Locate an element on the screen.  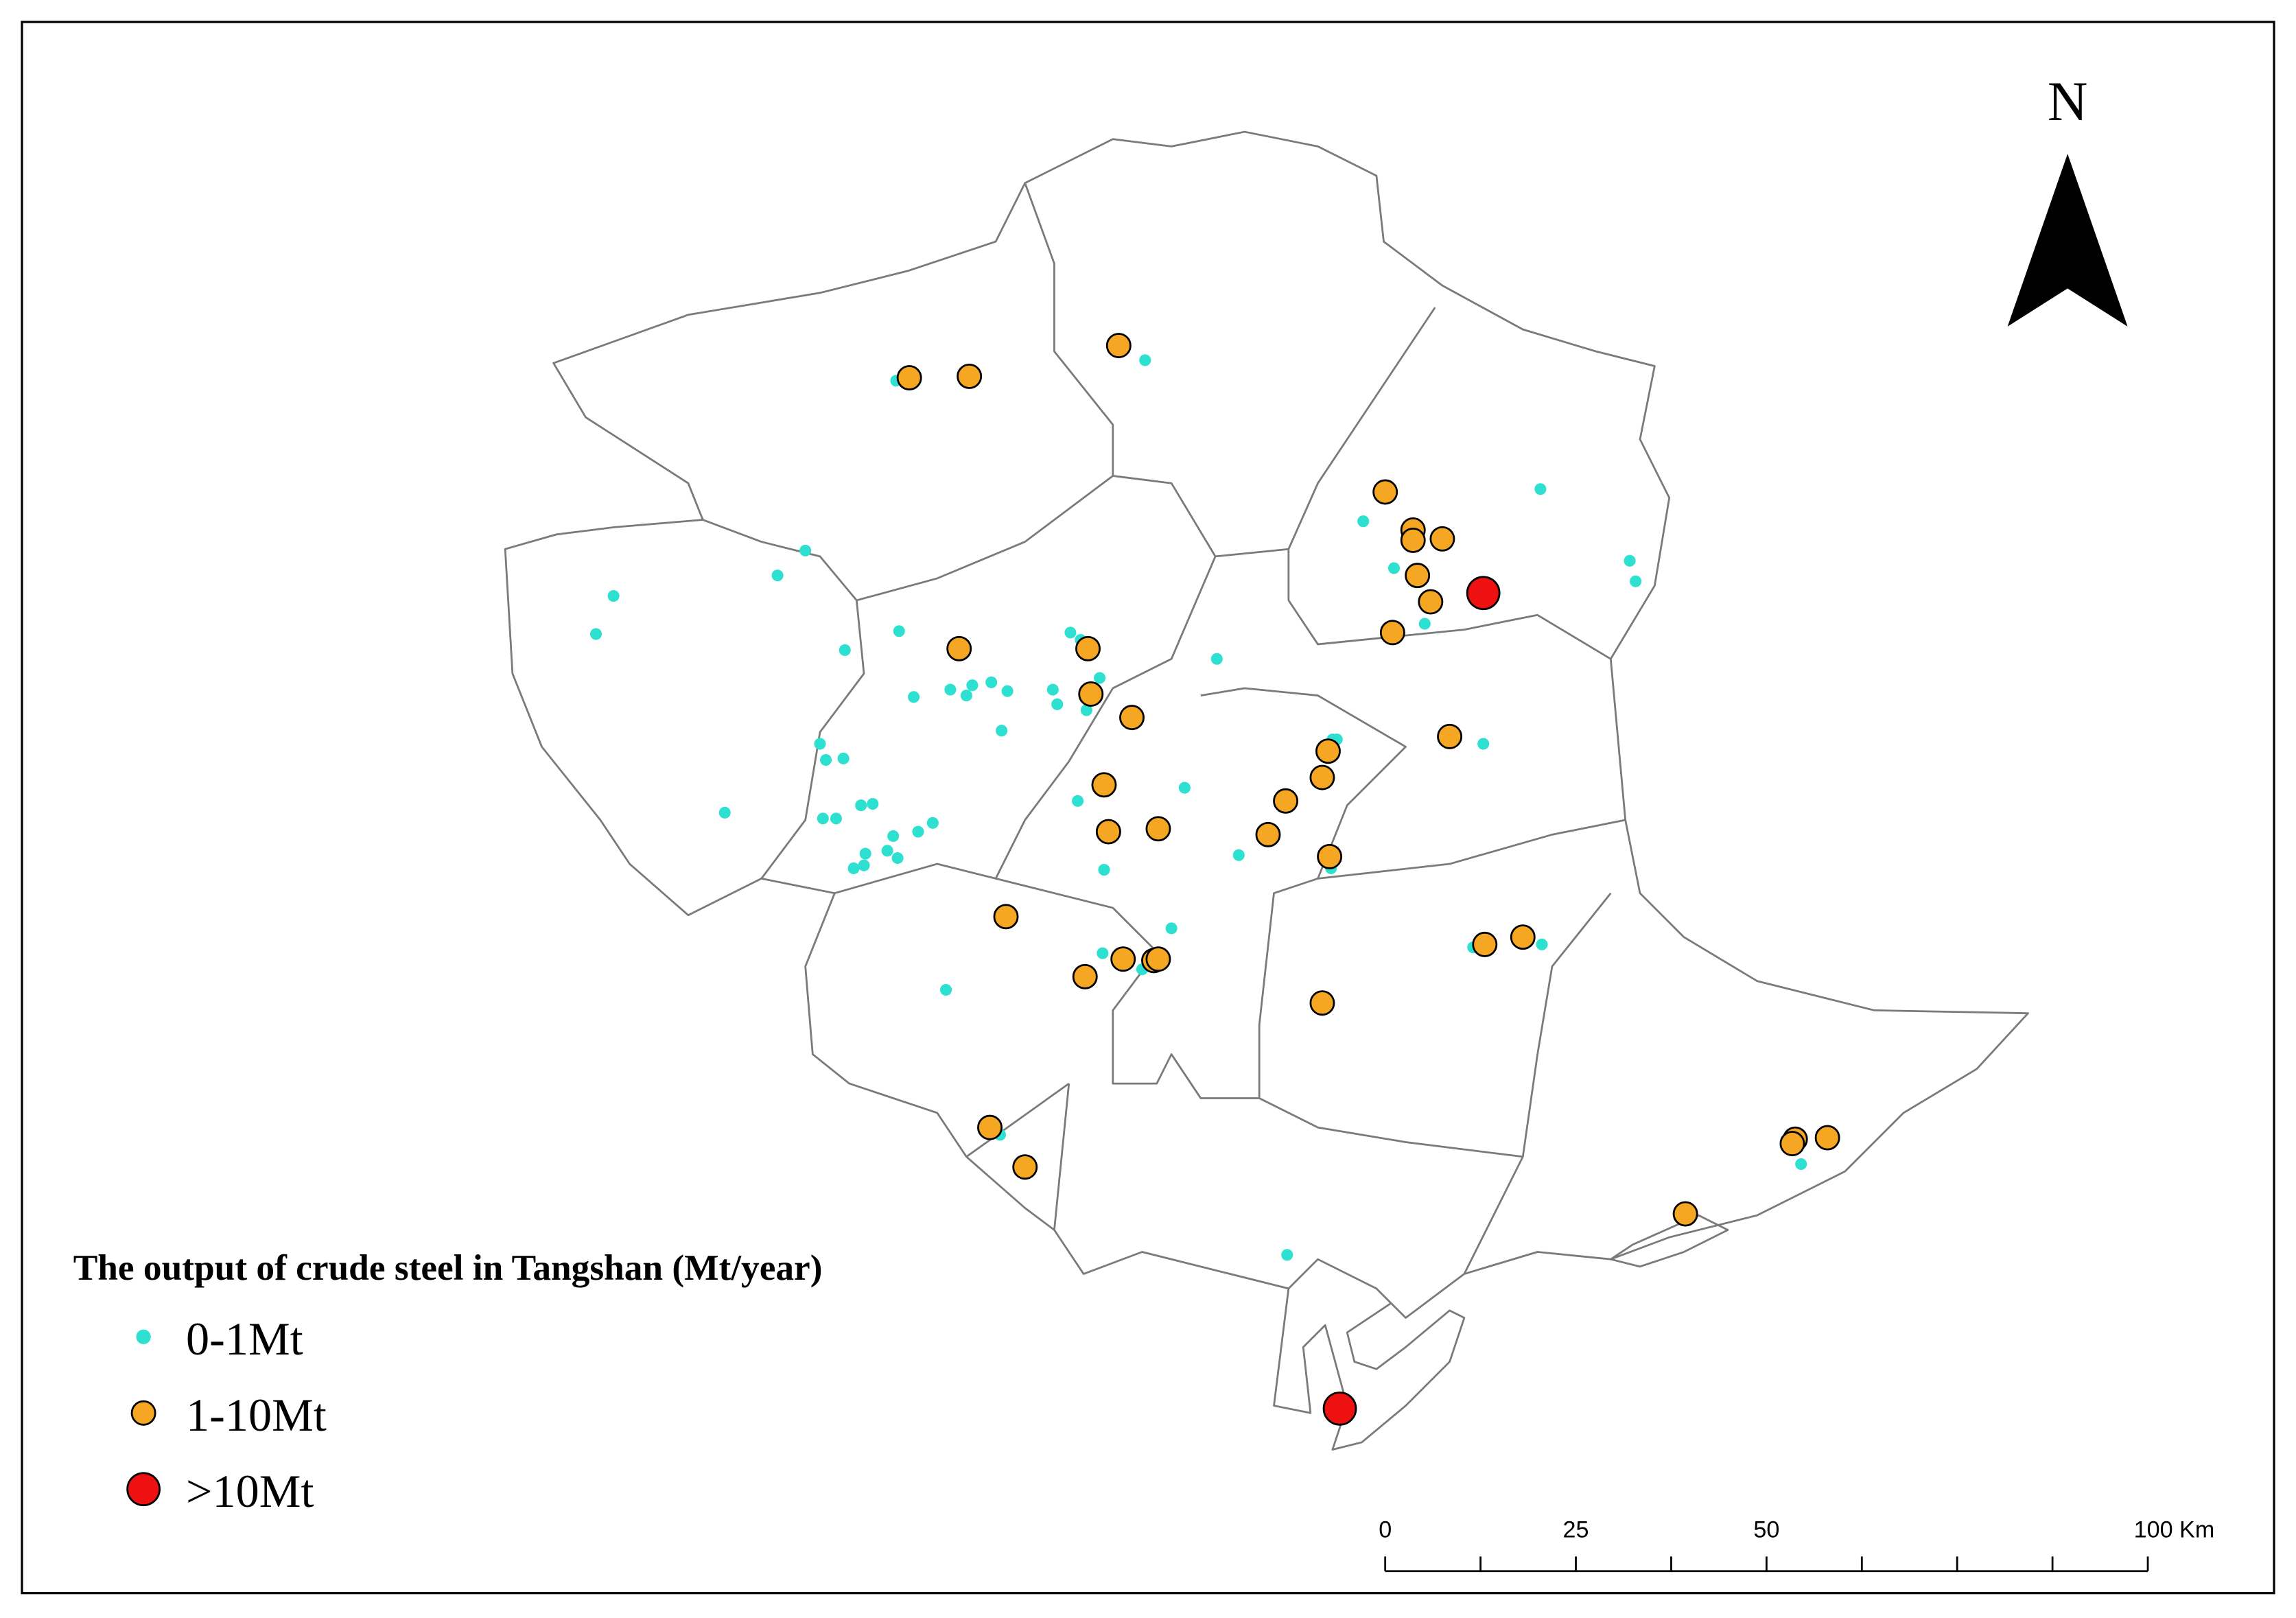
scale-label: 100 Km is located at coordinates (2174, 1530).